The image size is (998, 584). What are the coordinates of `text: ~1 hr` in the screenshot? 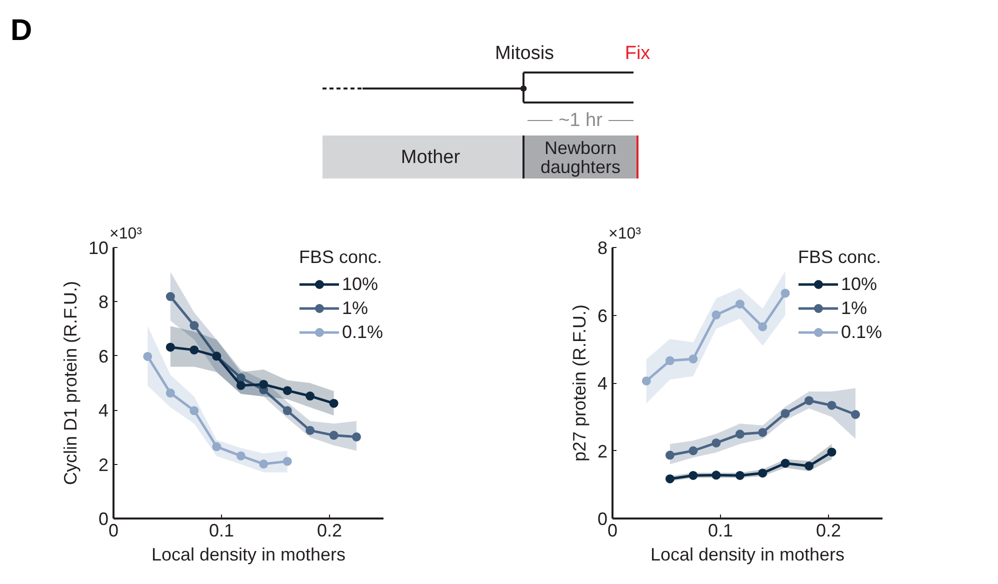 It's located at (581, 120).